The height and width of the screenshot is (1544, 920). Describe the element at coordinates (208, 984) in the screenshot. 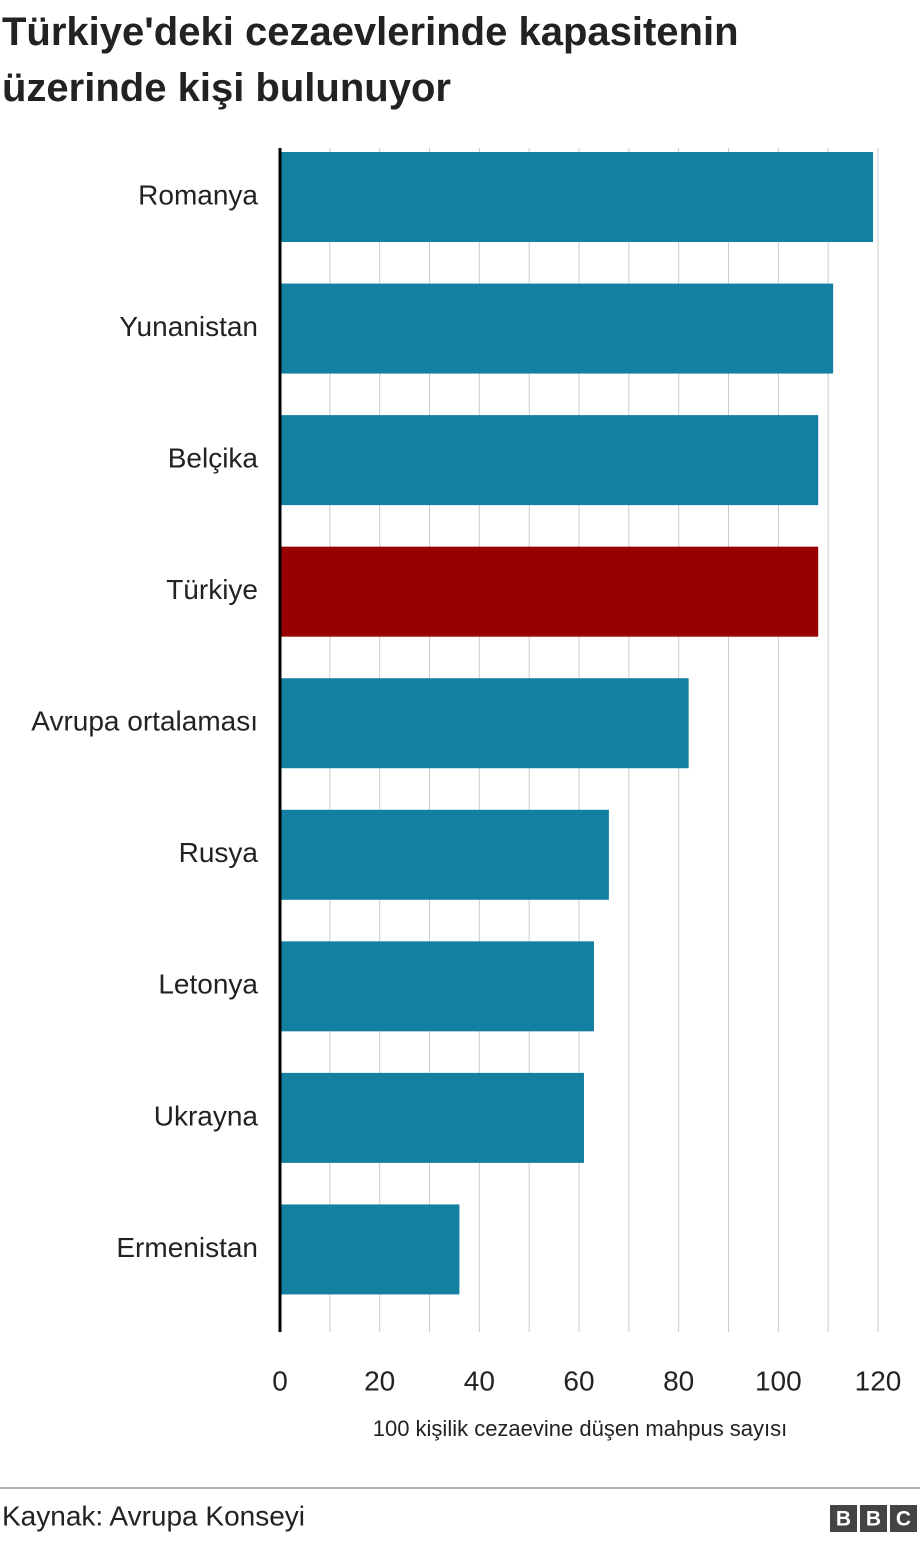

I see `y-tick-label: Letonya` at that location.